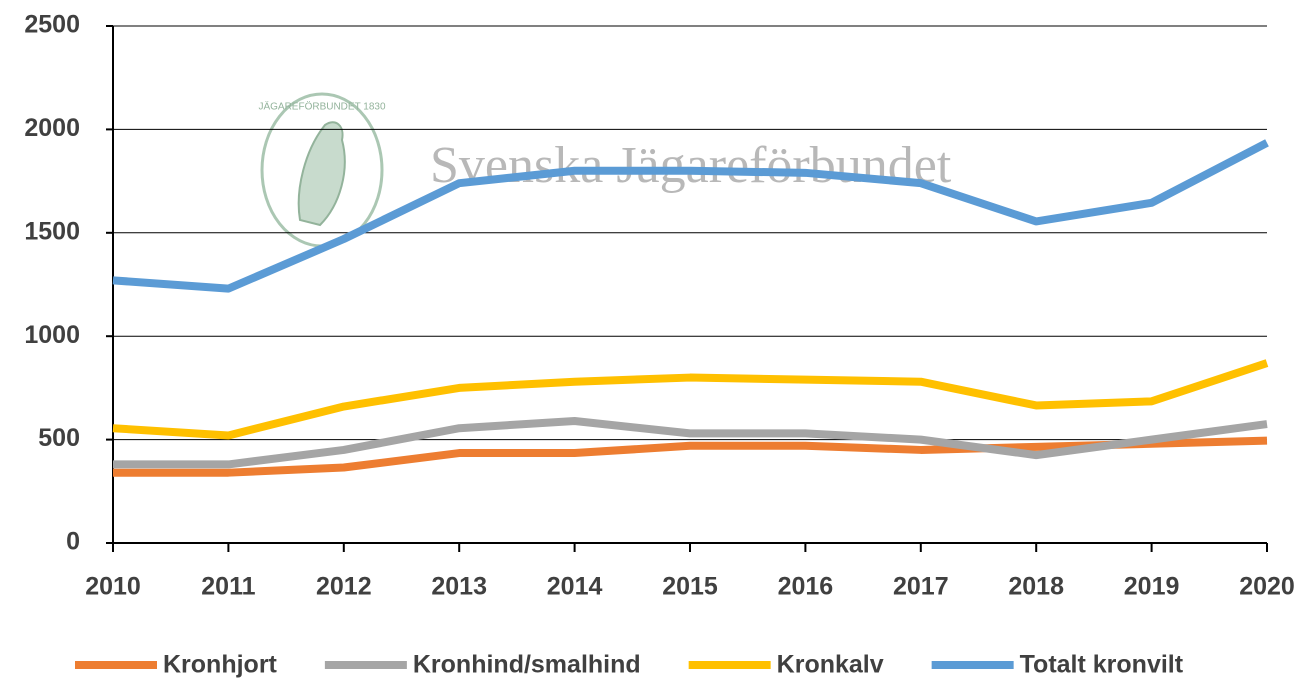 This screenshot has width=1306, height=684. Describe the element at coordinates (691, 165) in the screenshot. I see `watermark: Svenska Jägareförbundet` at that location.